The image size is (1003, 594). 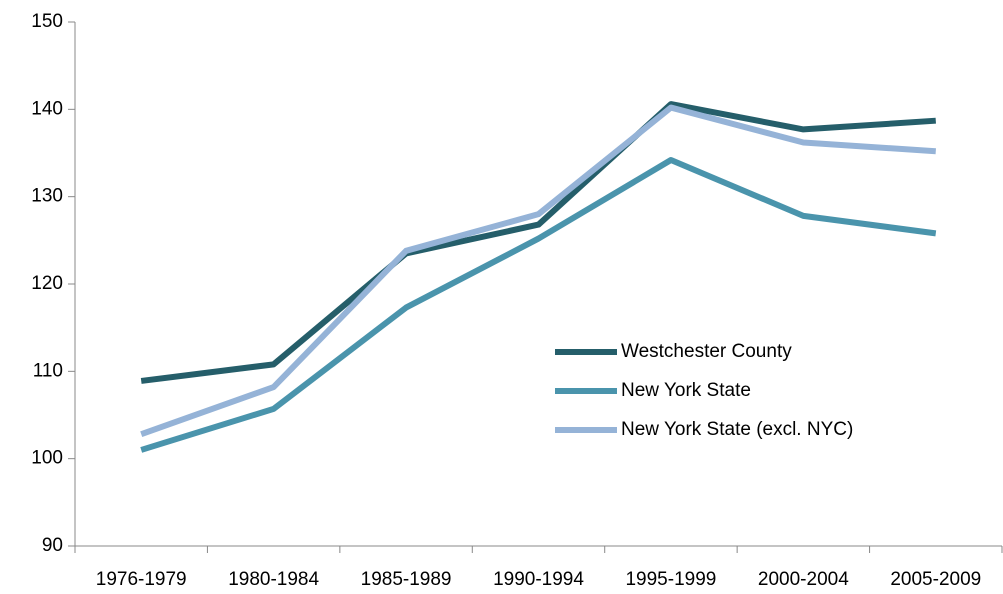 I want to click on x-tick-label: 2005-2009, so click(x=935, y=579).